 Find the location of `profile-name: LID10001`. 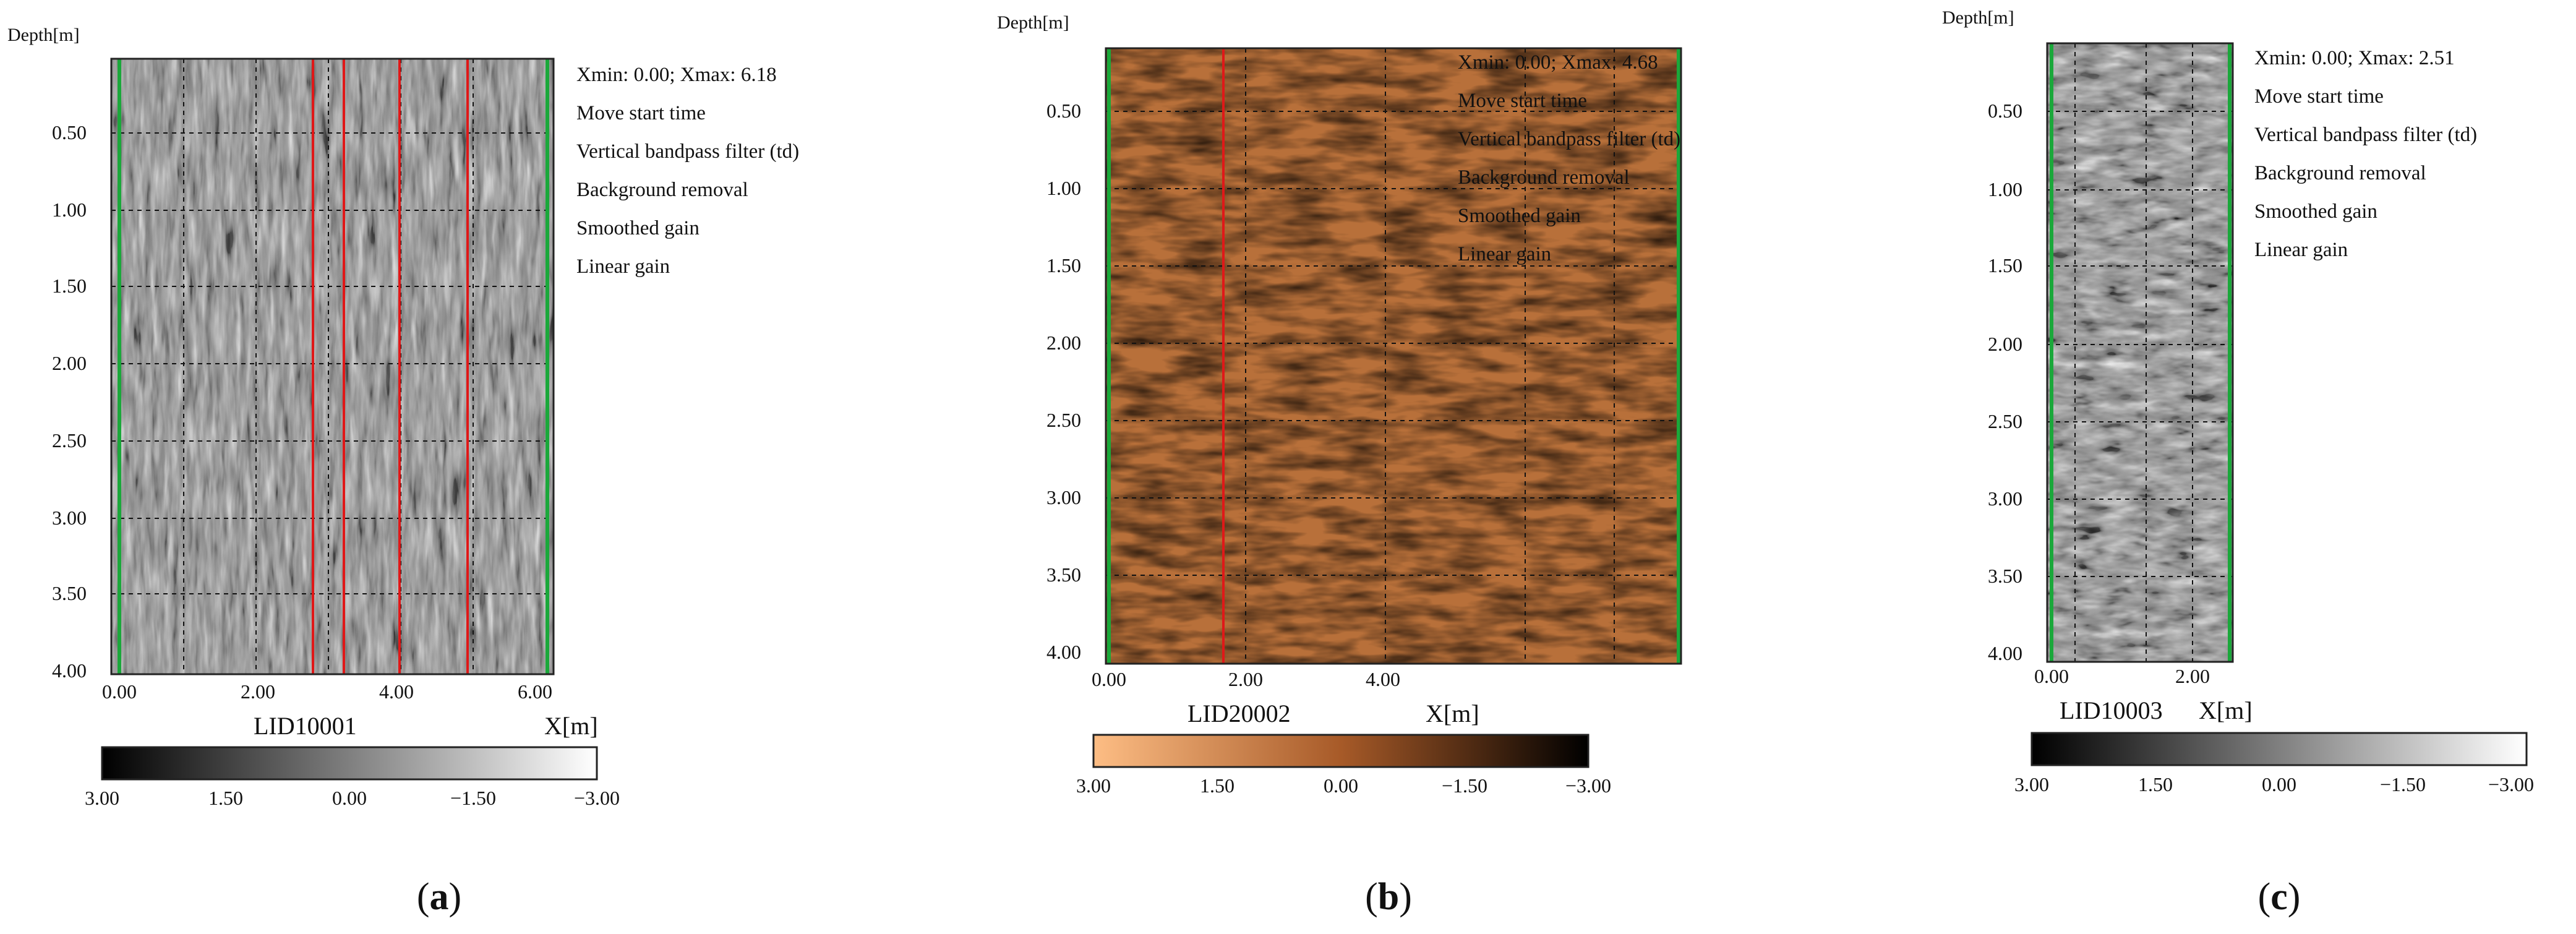

profile-name: LID10001 is located at coordinates (306, 726).